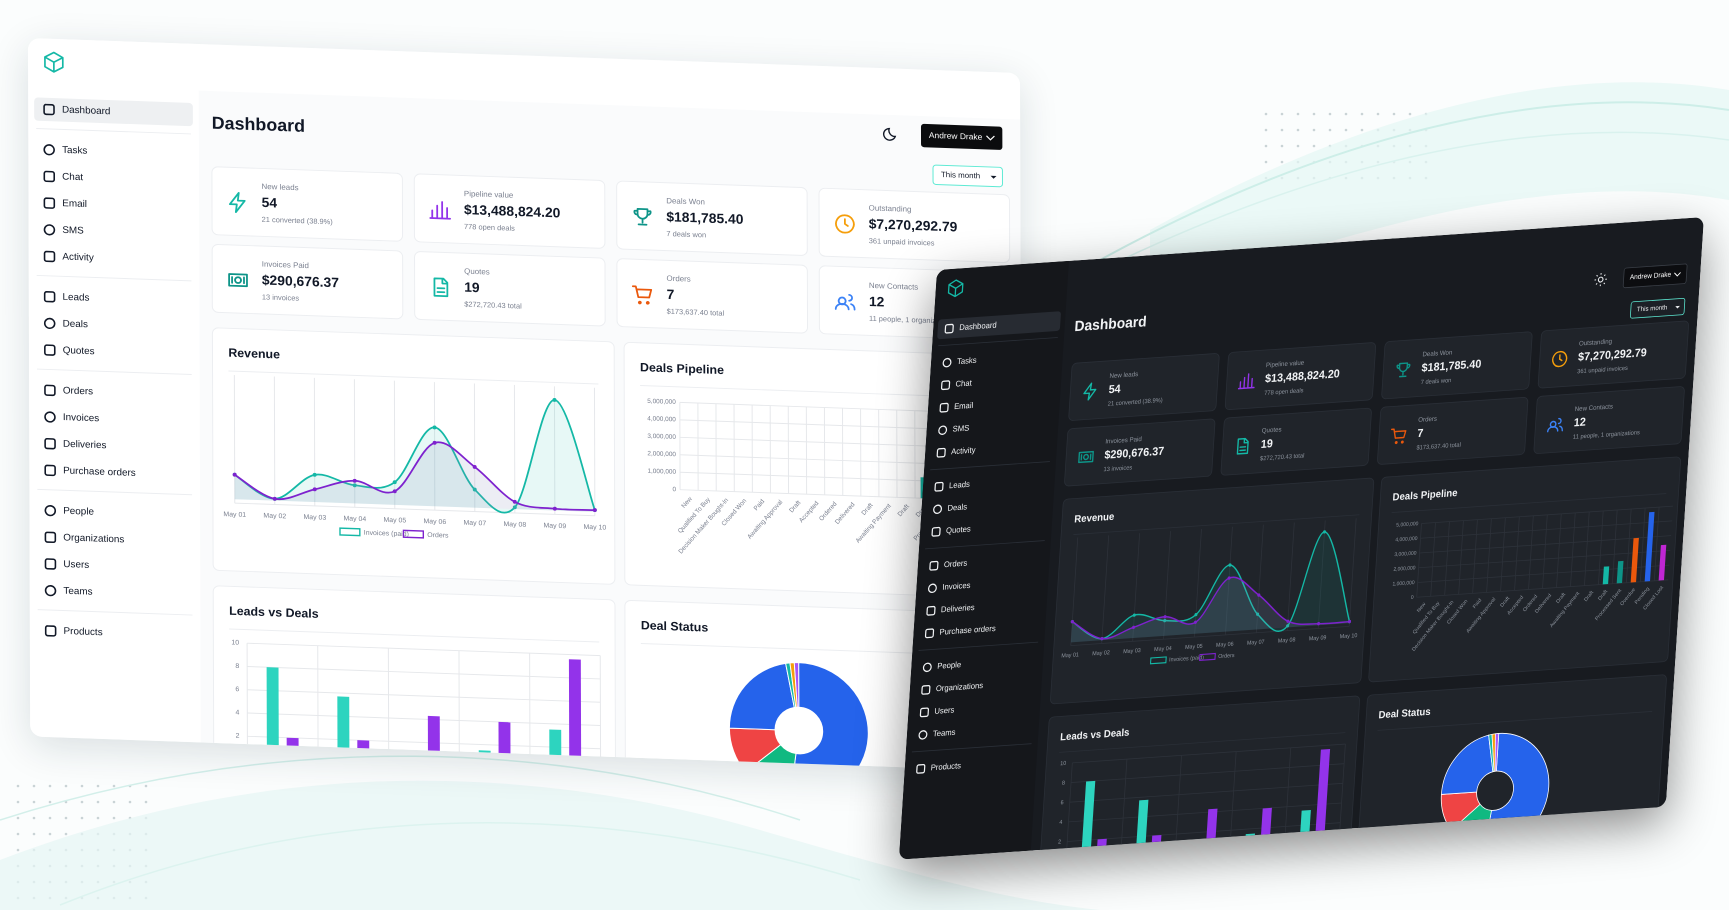 The height and width of the screenshot is (910, 1729). What do you see at coordinates (1515, 721) in the screenshot?
I see `chart-title-rule` at bounding box center [1515, 721].